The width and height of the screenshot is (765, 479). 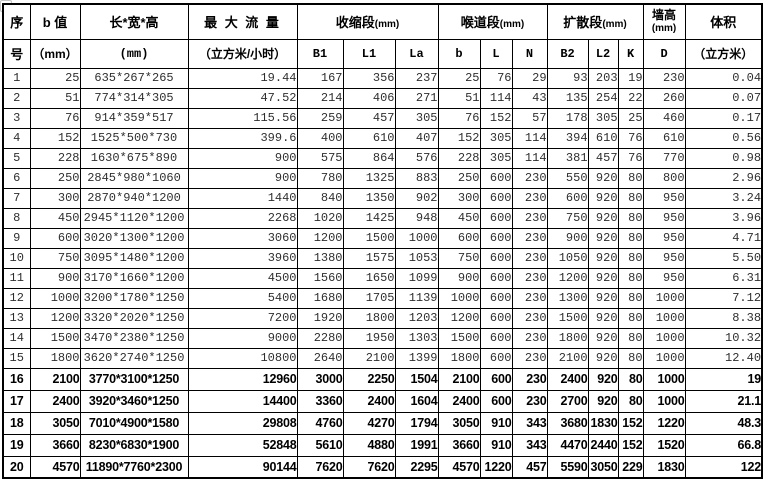 I want to click on table-cell: 400, so click(x=320, y=138).